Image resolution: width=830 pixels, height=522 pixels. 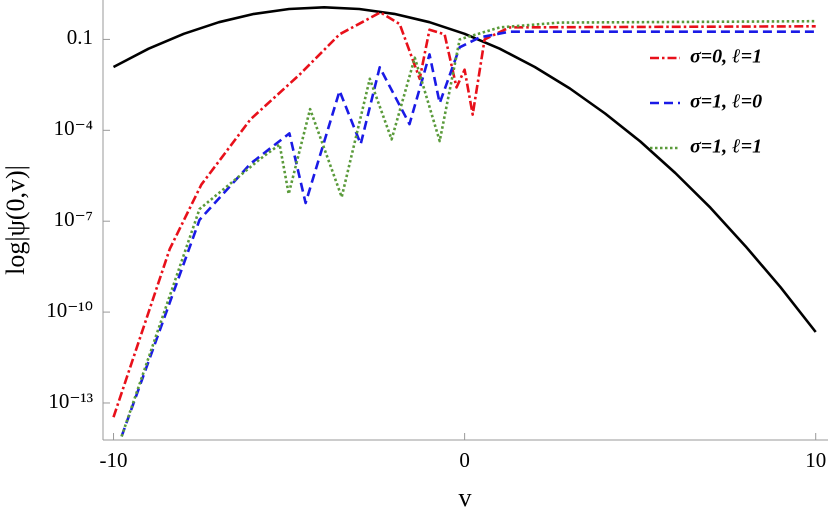 What do you see at coordinates (70, 401) in the screenshot?
I see `y-tick-label: 10⁻¹³` at bounding box center [70, 401].